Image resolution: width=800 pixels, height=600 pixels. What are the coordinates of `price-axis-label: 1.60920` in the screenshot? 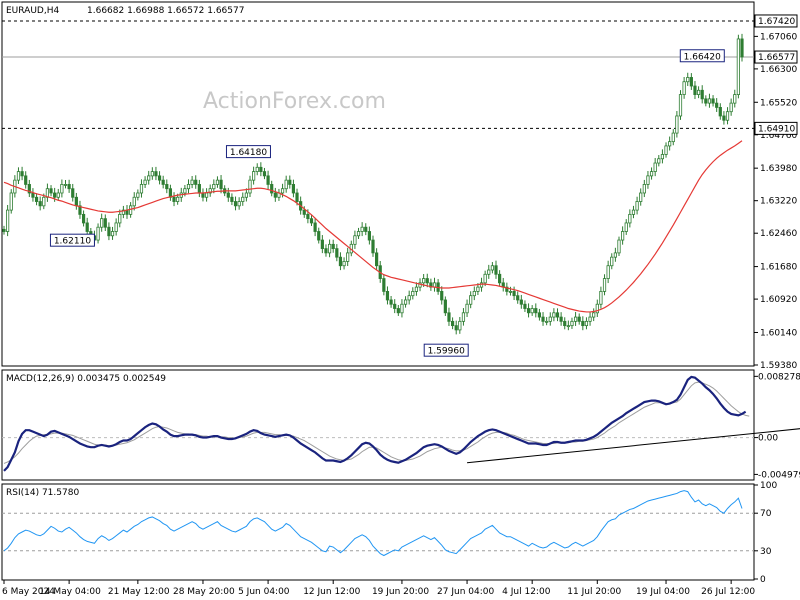 It's located at (778, 300).